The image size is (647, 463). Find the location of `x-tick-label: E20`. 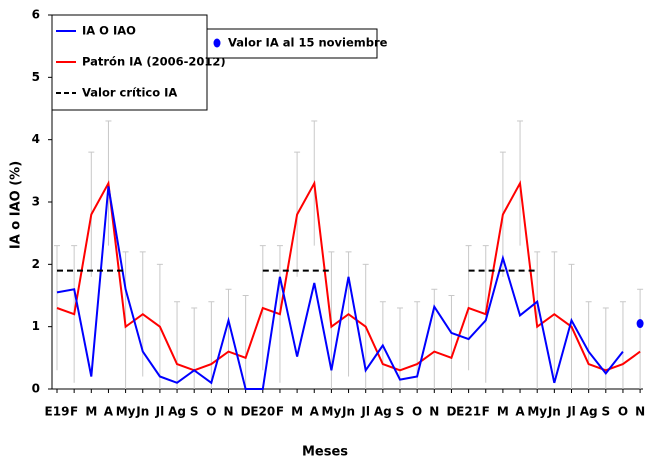

x-tick-label: E20 is located at coordinates (262, 412).